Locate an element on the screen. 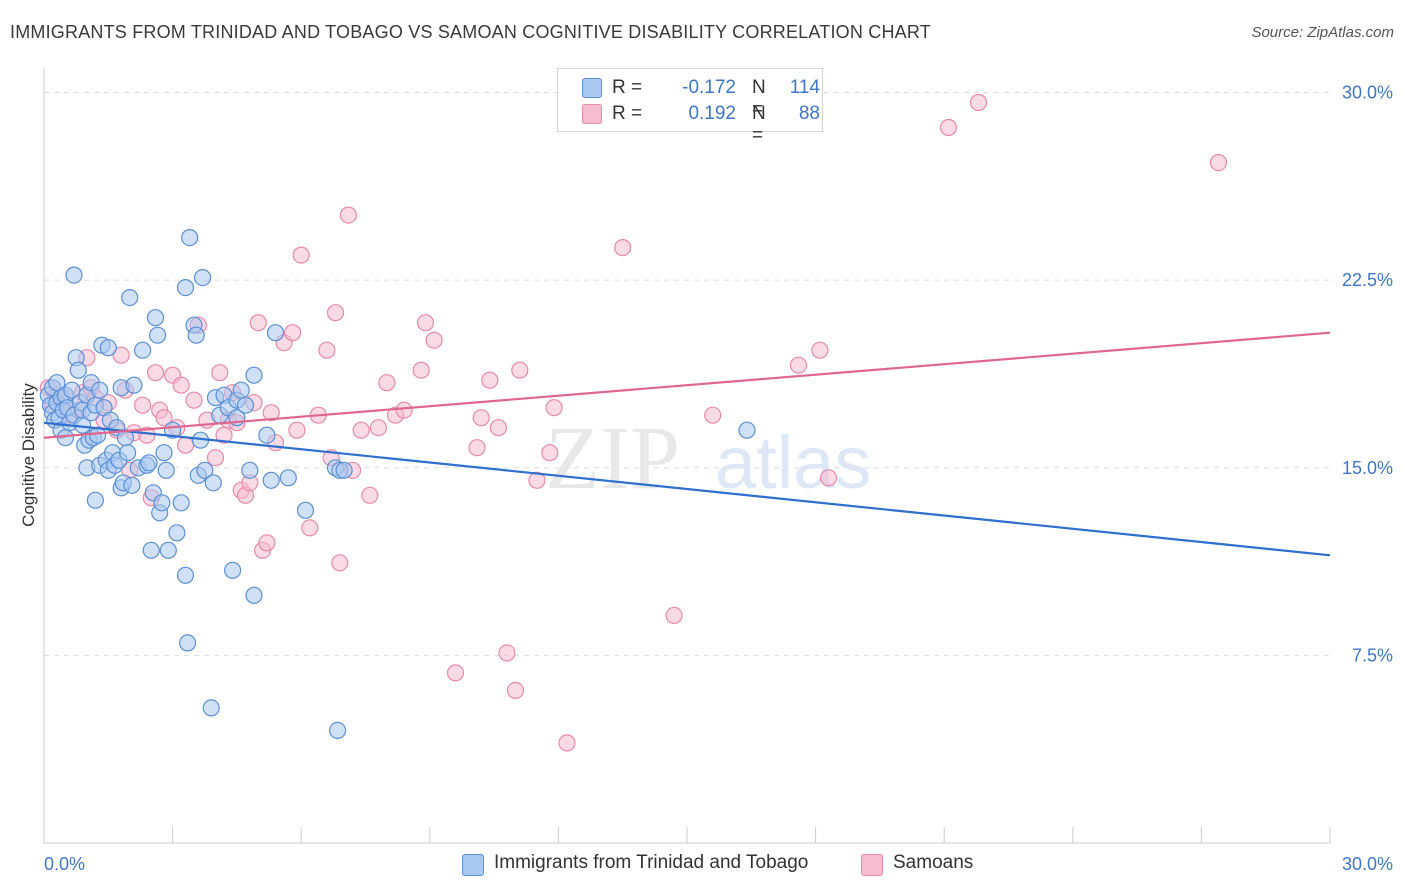 The width and height of the screenshot is (1406, 892). bottom-legend-label: Immigrants from Trinidad and Tobago is located at coordinates (651, 862).